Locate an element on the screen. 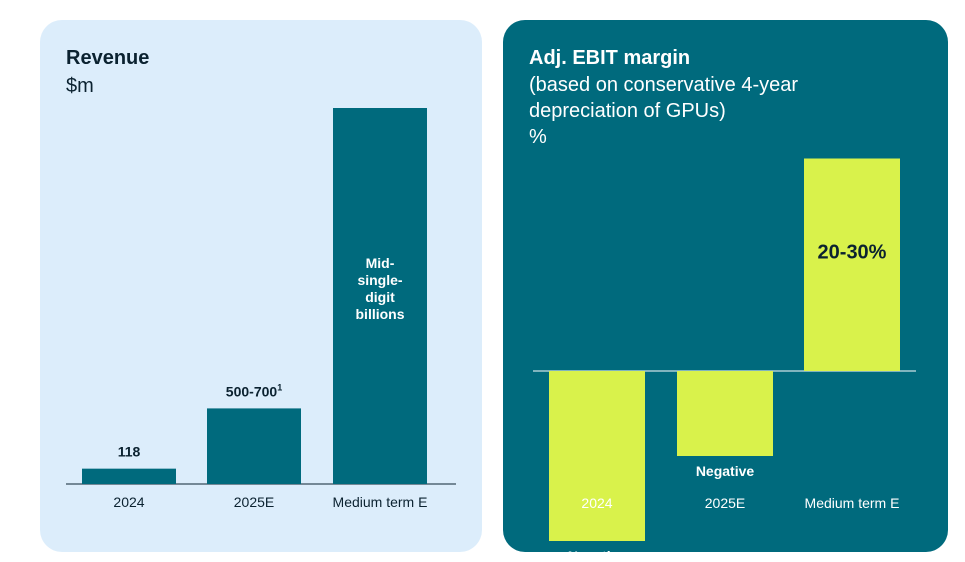 The width and height of the screenshot is (965, 562). ebit-margin-title: Adj. EBIT margin is located at coordinates (610, 58).